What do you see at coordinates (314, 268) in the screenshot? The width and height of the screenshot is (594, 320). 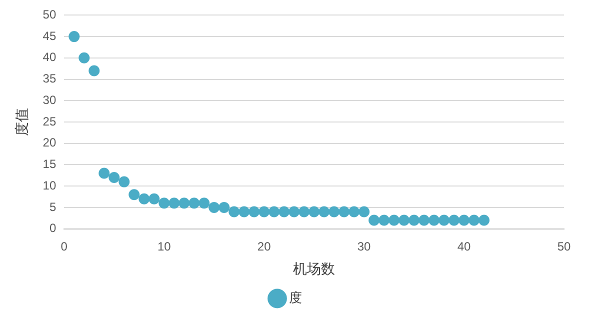 I see `x-axis-title: 机场数` at bounding box center [314, 268].